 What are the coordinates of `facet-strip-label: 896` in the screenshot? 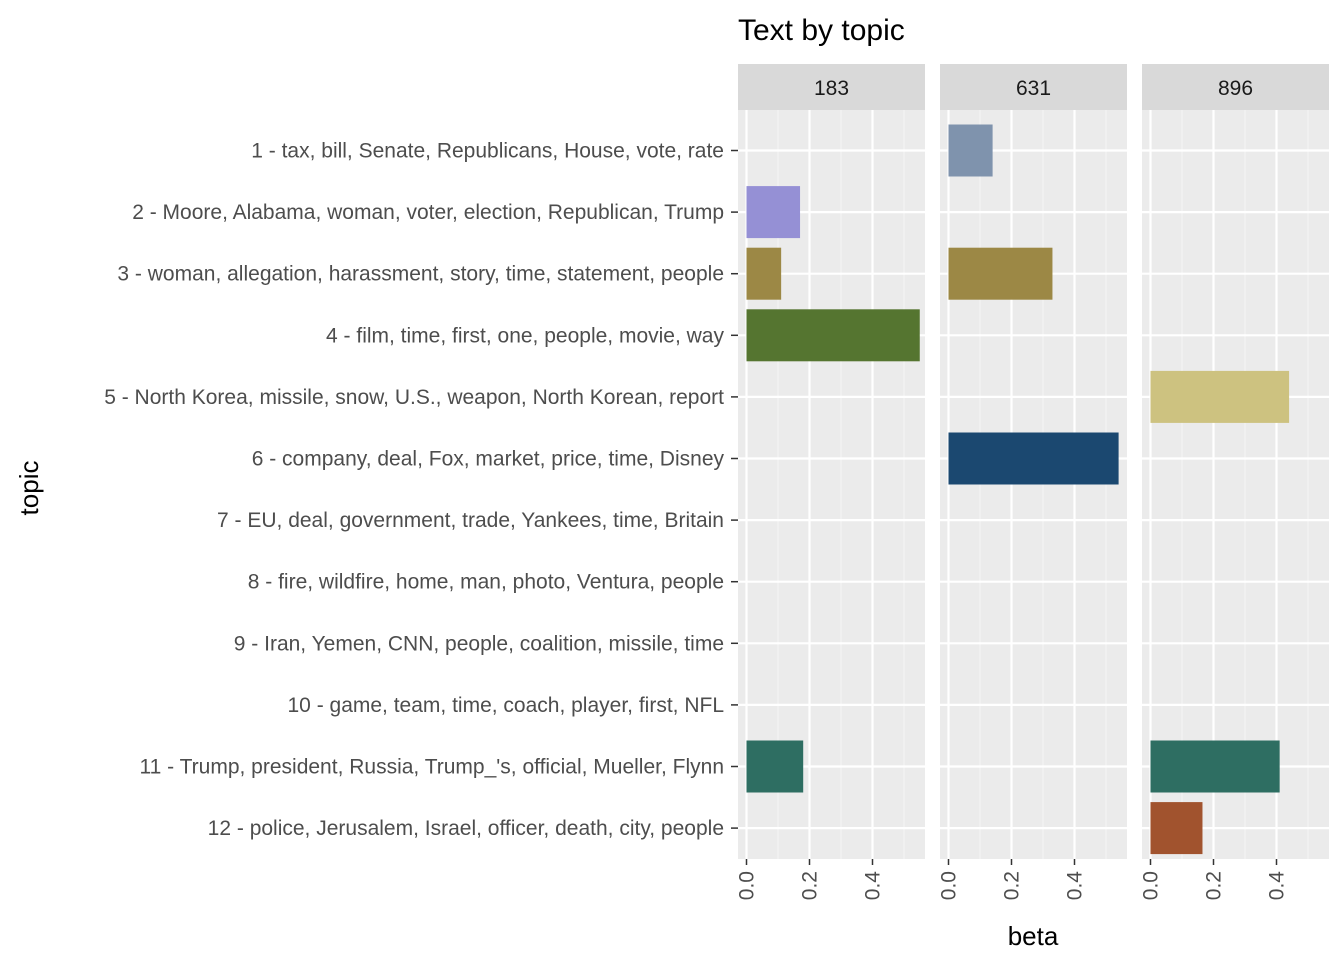 It's located at (1235, 88).